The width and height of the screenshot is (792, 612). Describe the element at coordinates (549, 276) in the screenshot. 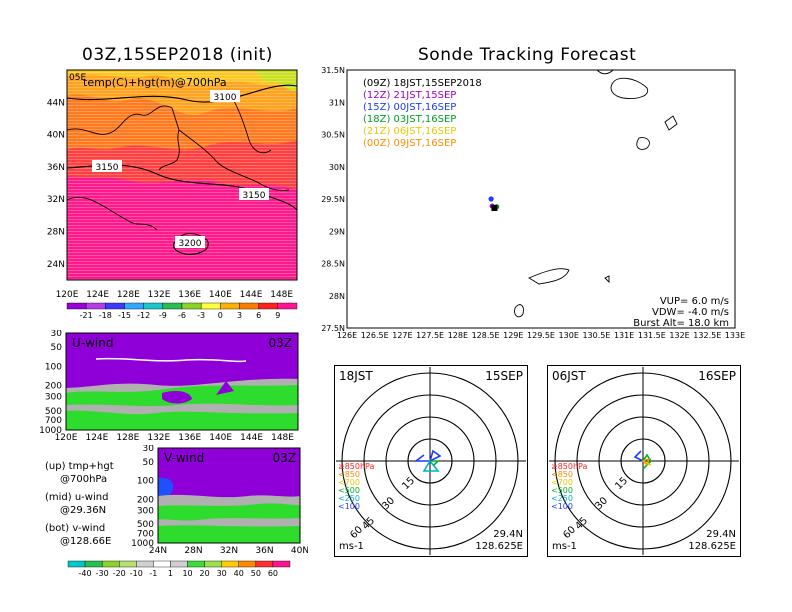

I see `island-amami` at that location.